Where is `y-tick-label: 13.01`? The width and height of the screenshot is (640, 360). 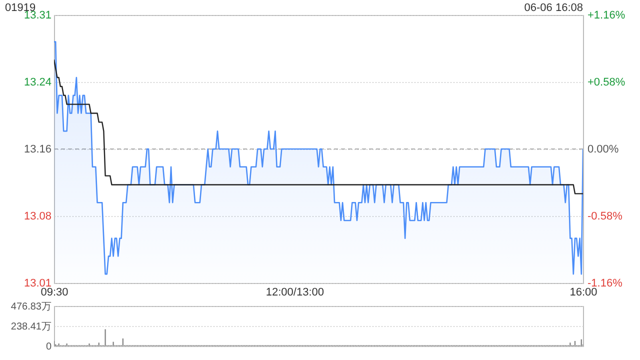
y-tick-label: 13.01 is located at coordinates (38, 284).